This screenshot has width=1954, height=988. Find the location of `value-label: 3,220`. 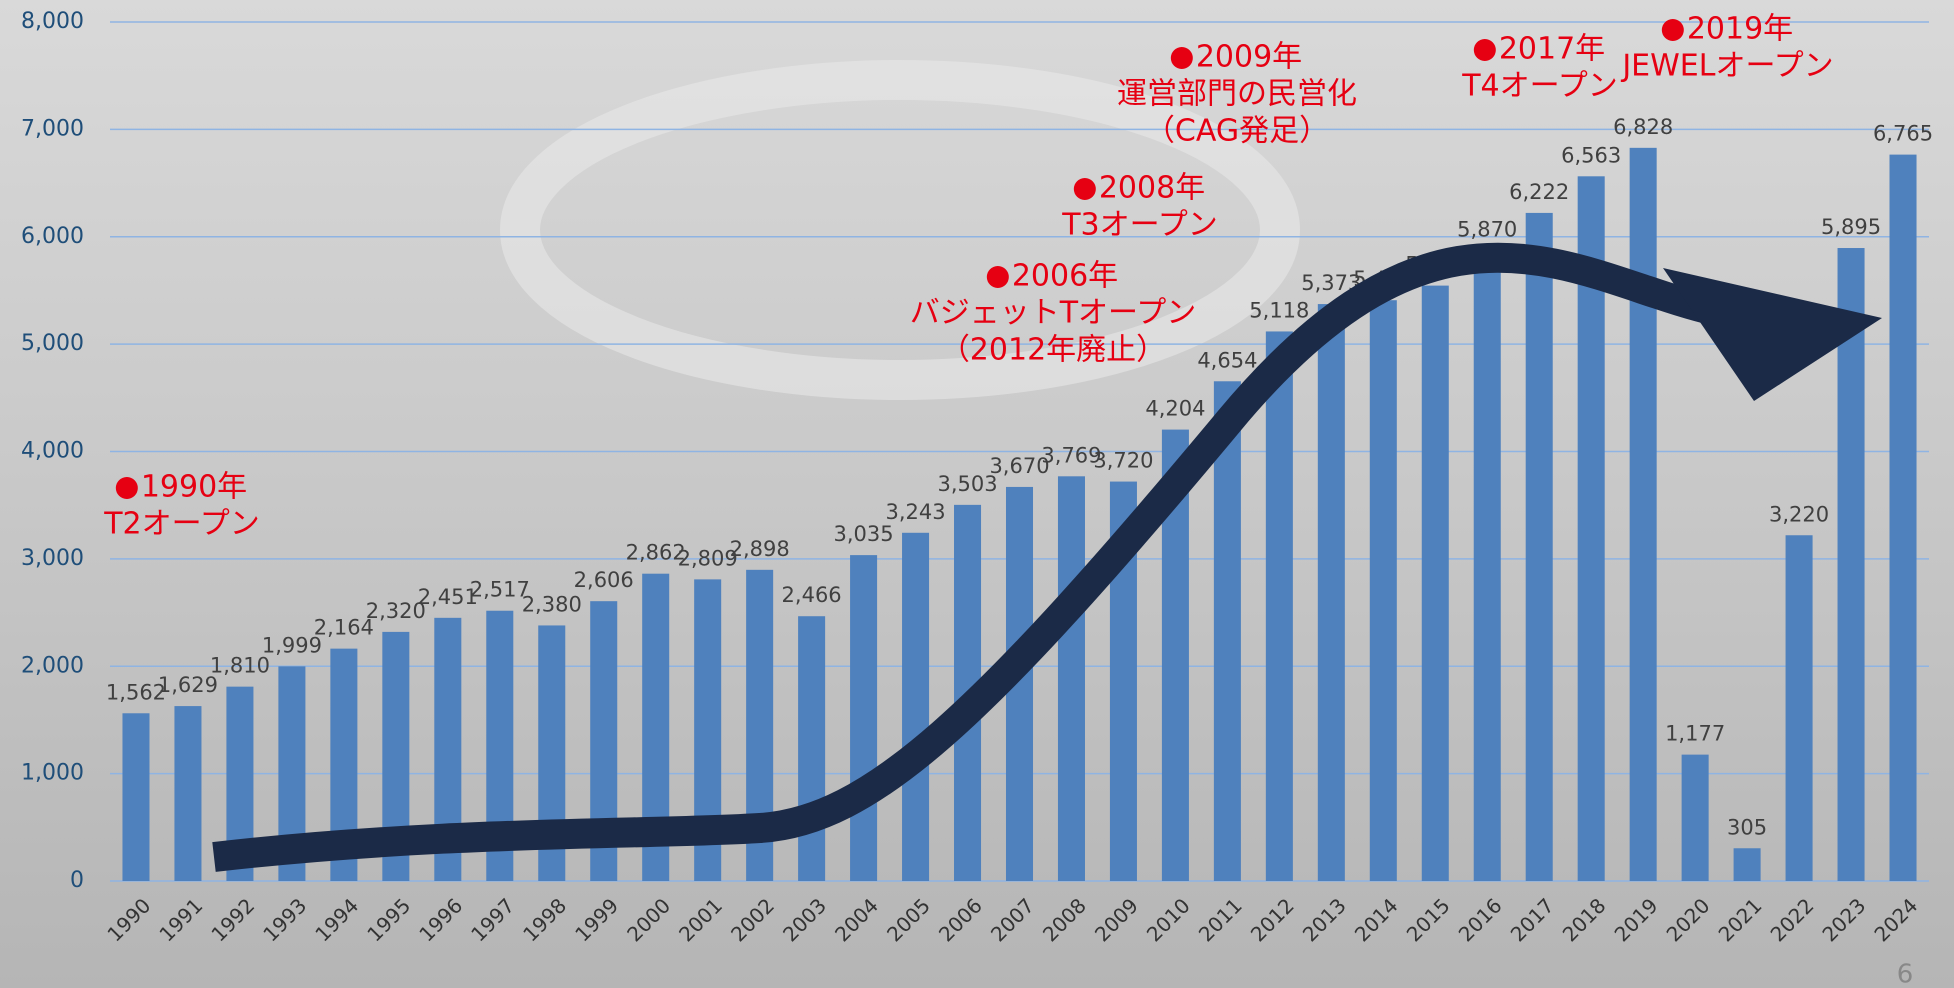

value-label: 3,220 is located at coordinates (1799, 514).